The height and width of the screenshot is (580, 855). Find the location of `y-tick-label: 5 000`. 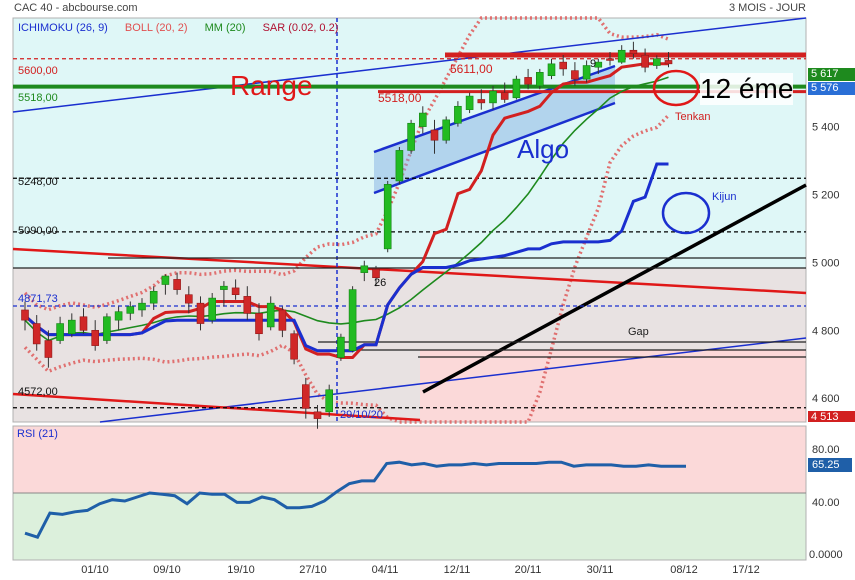

y-tick-label: 5 000 is located at coordinates (826, 263).